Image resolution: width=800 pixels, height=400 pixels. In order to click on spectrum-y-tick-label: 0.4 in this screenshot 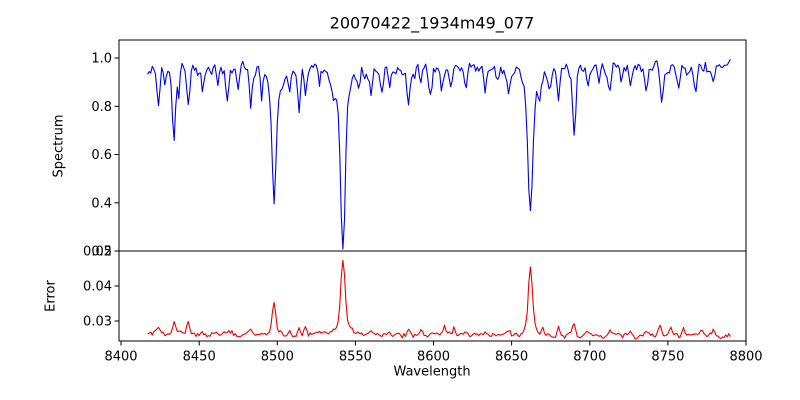, I will do `click(101, 203)`.